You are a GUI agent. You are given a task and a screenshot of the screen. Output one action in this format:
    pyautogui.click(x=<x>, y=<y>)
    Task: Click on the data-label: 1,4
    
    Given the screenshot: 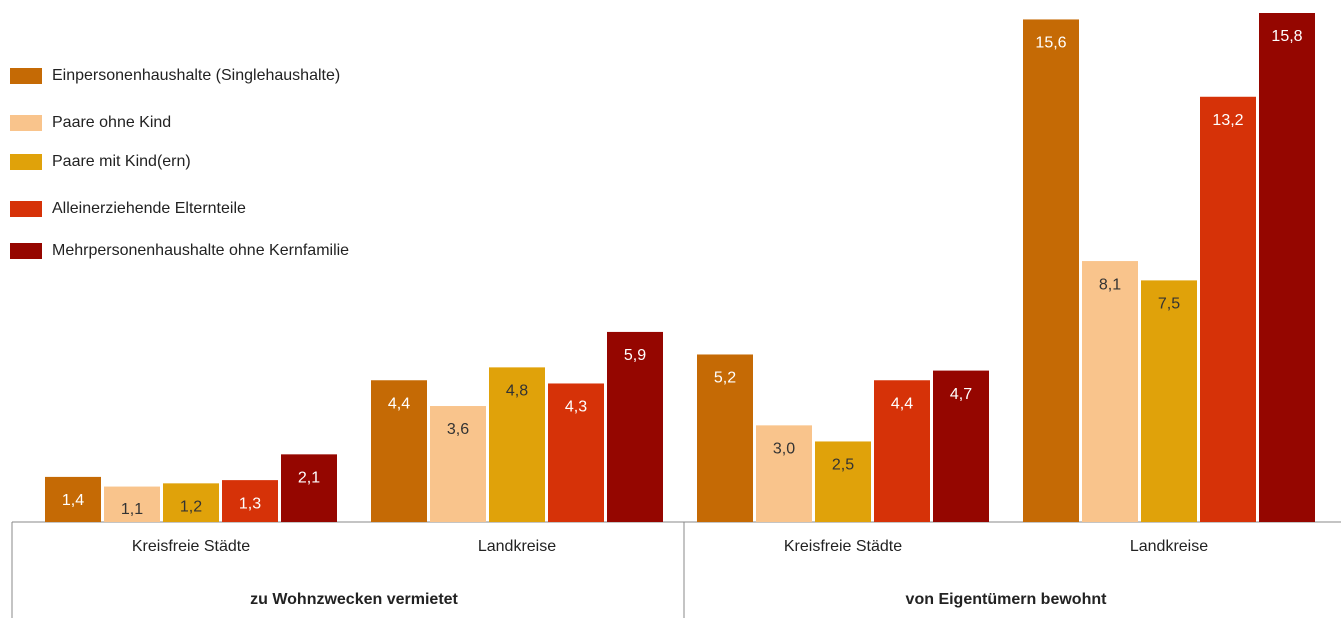 What is the action you would take?
    pyautogui.click(x=73, y=500)
    